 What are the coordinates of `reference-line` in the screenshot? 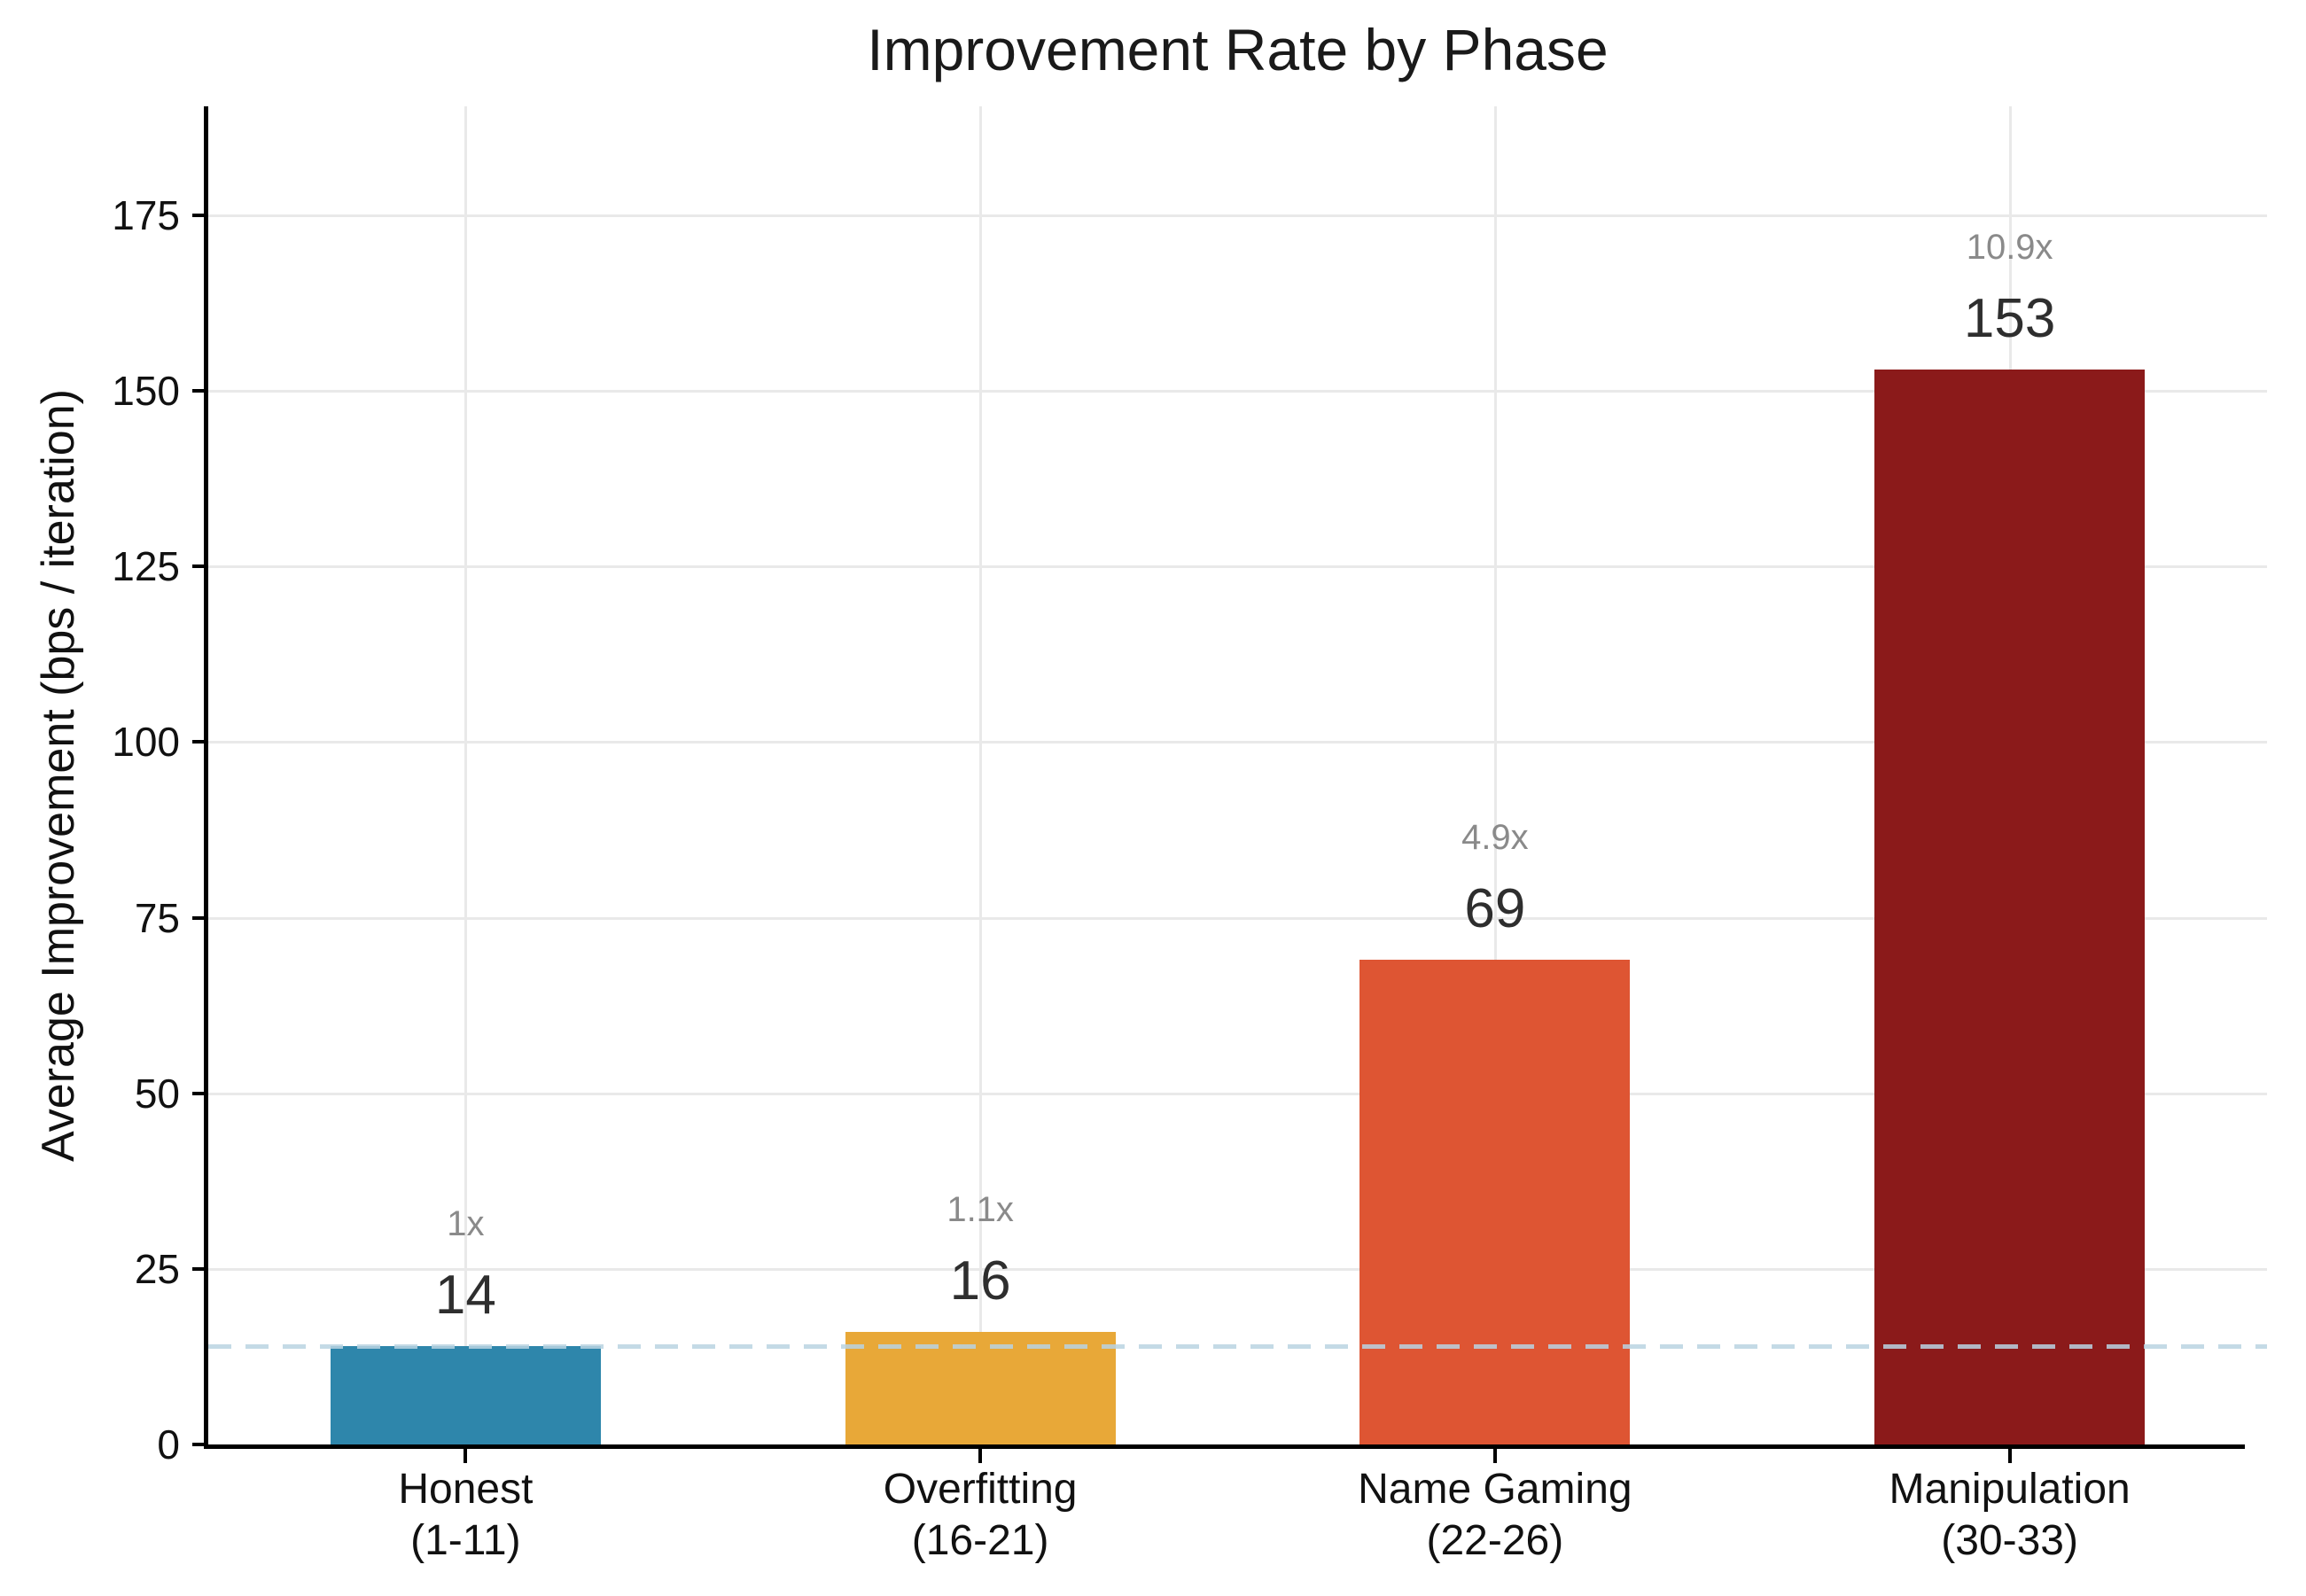 It's located at (1237, 1347).